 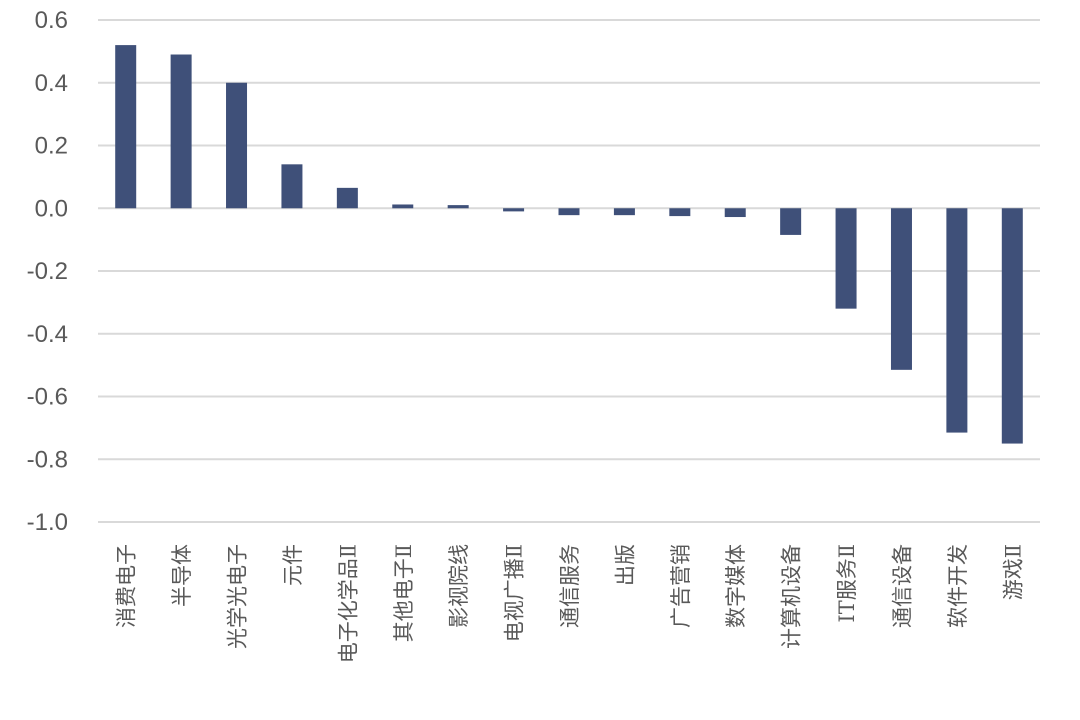 I want to click on y-tick-label: 0.4, so click(x=51, y=83).